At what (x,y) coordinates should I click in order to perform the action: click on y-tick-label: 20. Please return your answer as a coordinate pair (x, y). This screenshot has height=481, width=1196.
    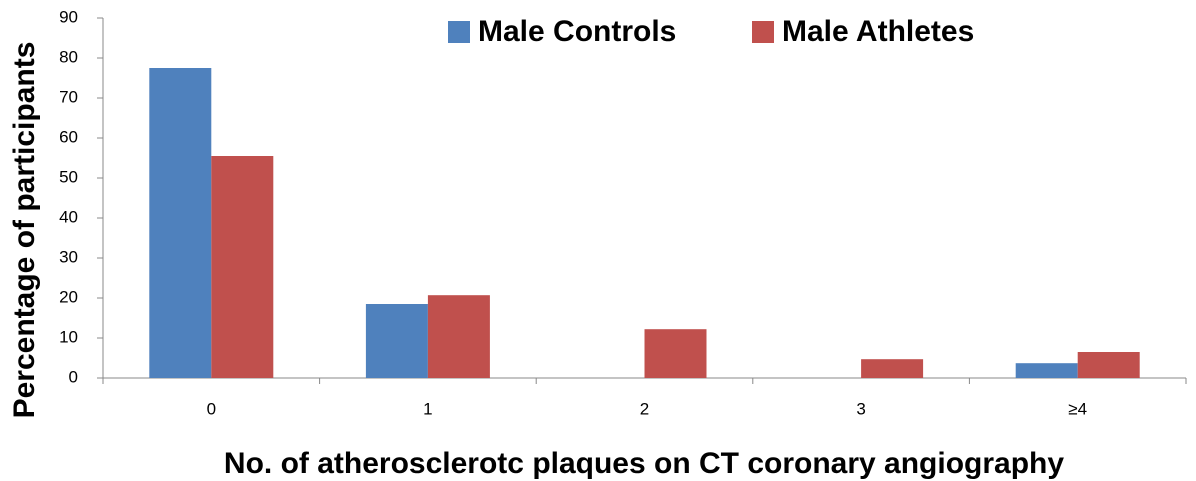
    Looking at the image, I should click on (68, 296).